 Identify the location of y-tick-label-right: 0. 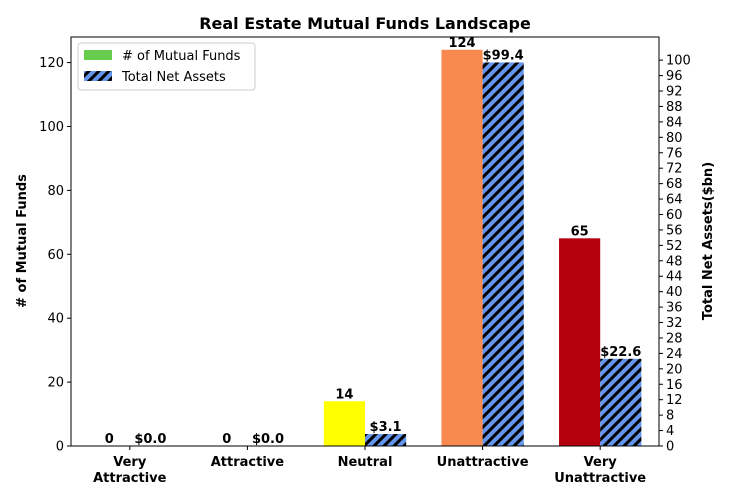
(670, 447).